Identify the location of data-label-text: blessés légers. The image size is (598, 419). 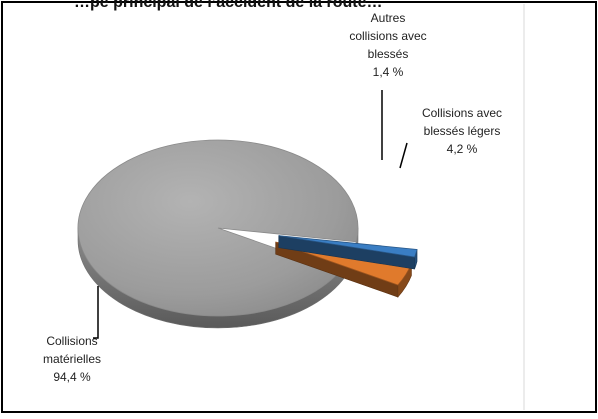
(462, 131).